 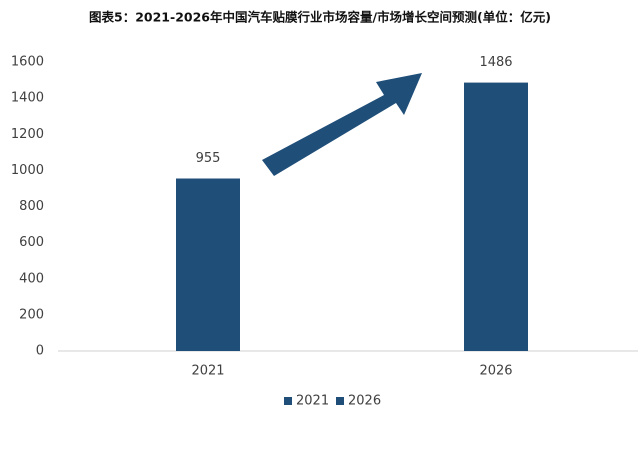 What do you see at coordinates (207, 371) in the screenshot?
I see `x-tick-label: 2021` at bounding box center [207, 371].